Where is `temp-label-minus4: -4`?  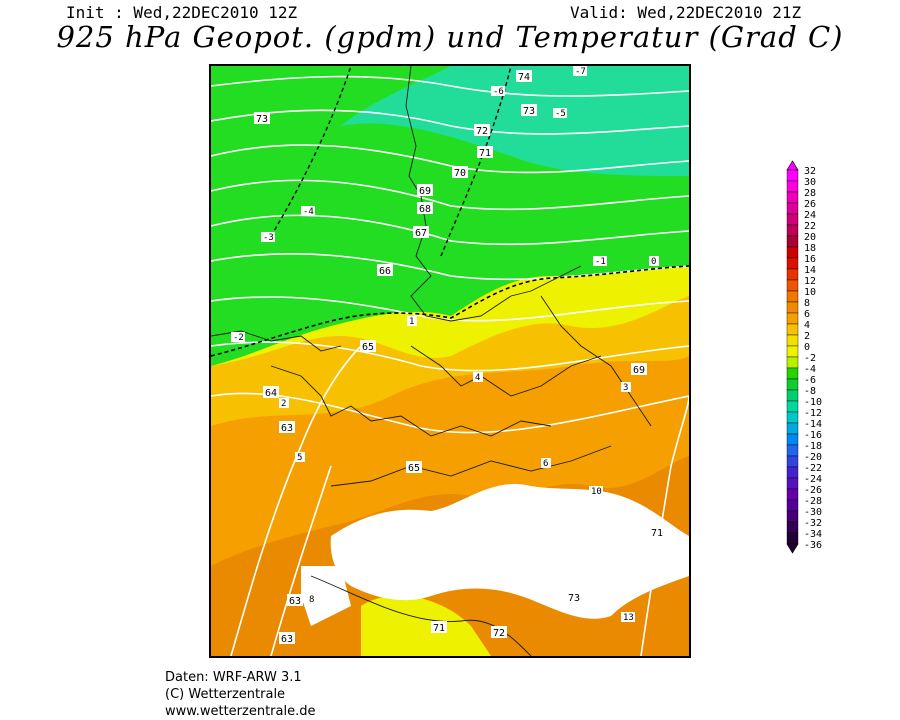
temp-label-minus4: -4 is located at coordinates (308, 212).